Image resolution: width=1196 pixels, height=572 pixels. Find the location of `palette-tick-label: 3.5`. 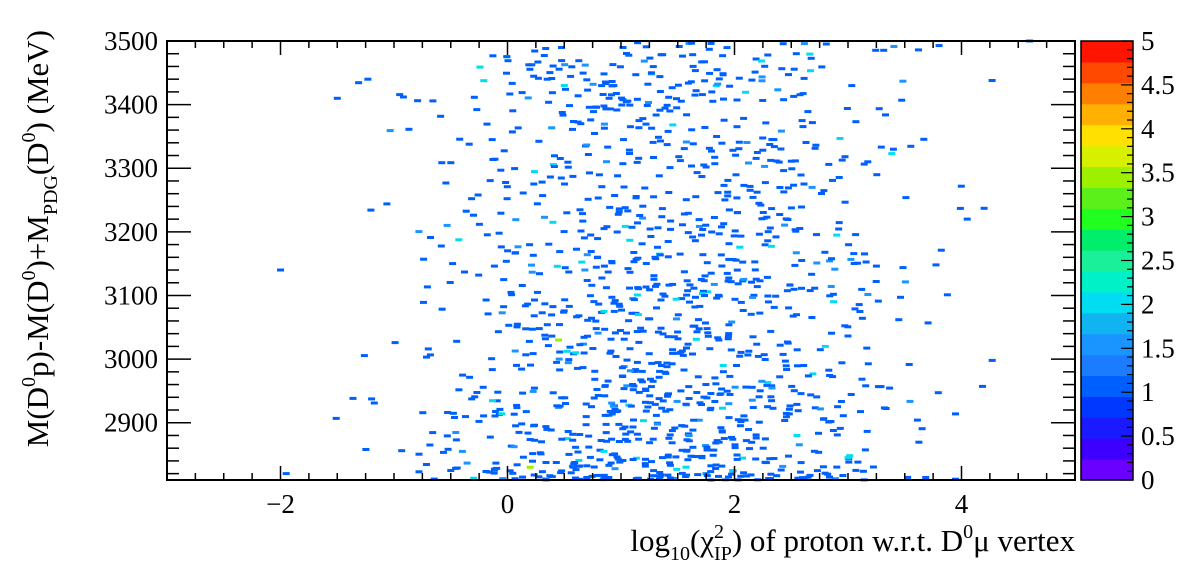

palette-tick-label: 3.5 is located at coordinates (1158, 173).